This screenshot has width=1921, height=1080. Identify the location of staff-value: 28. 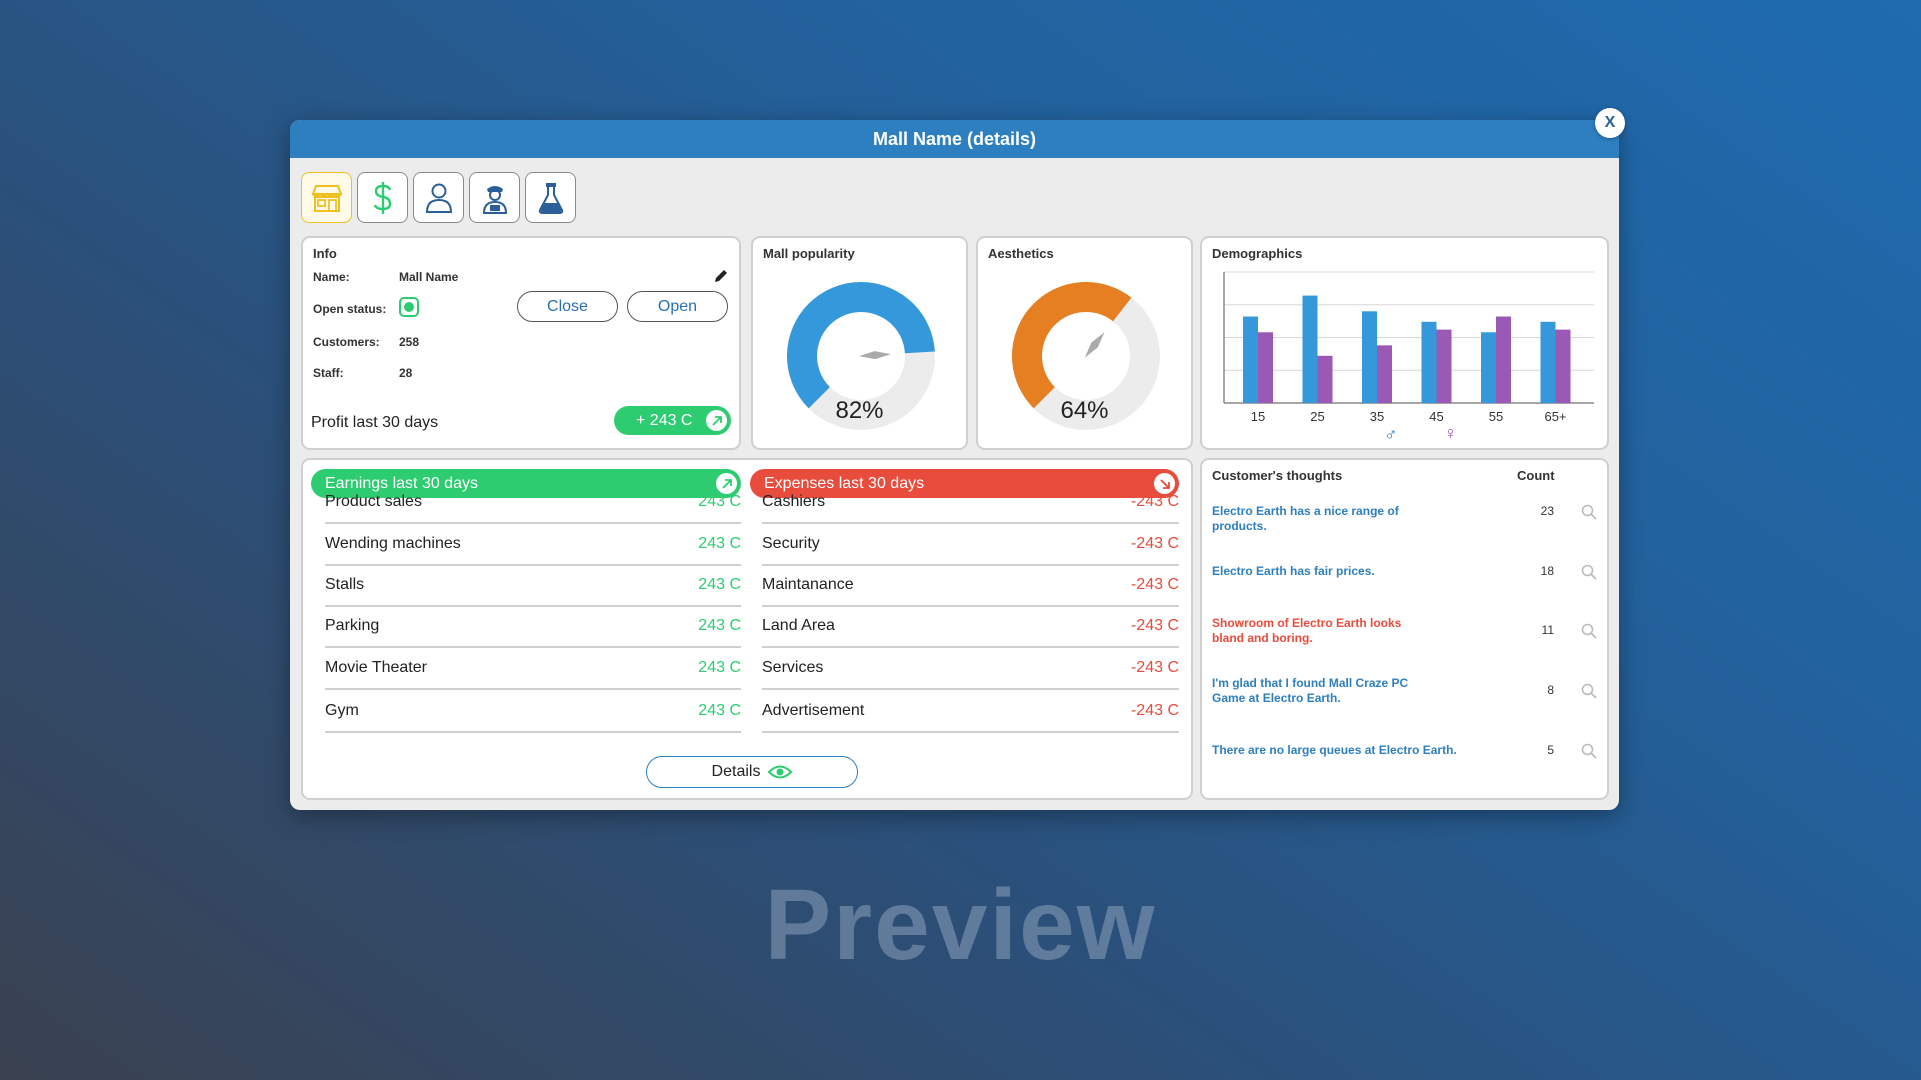
(406, 373).